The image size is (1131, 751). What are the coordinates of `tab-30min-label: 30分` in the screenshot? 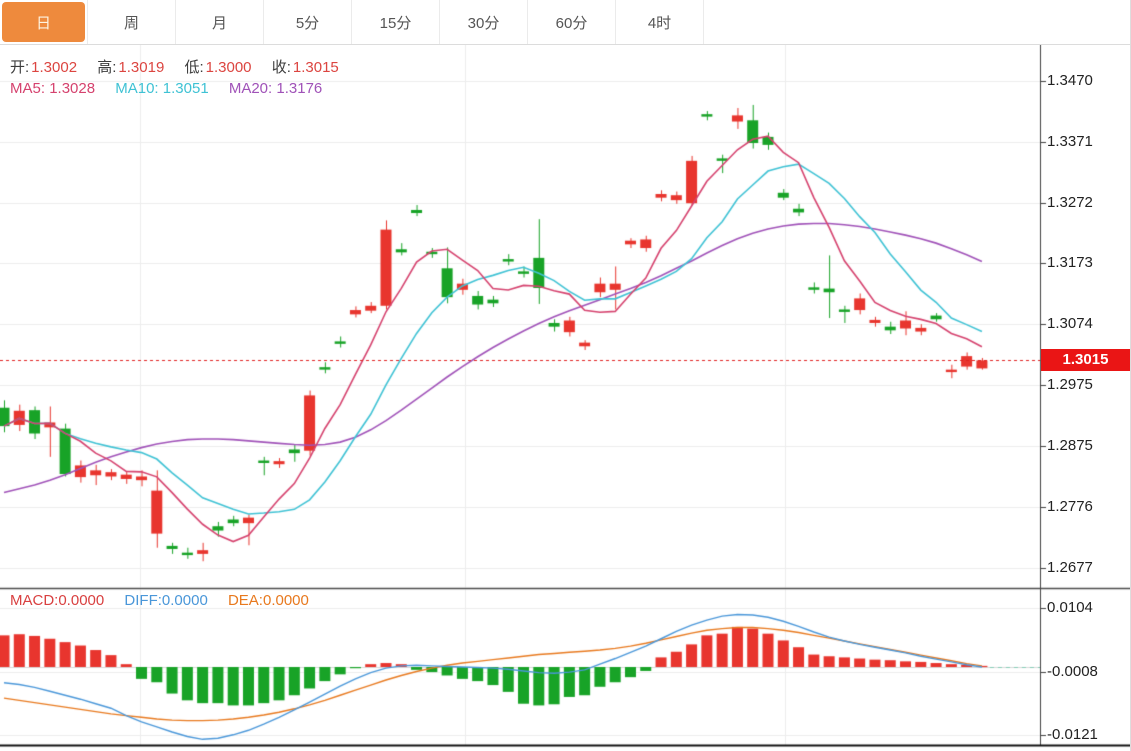 It's located at (483, 23).